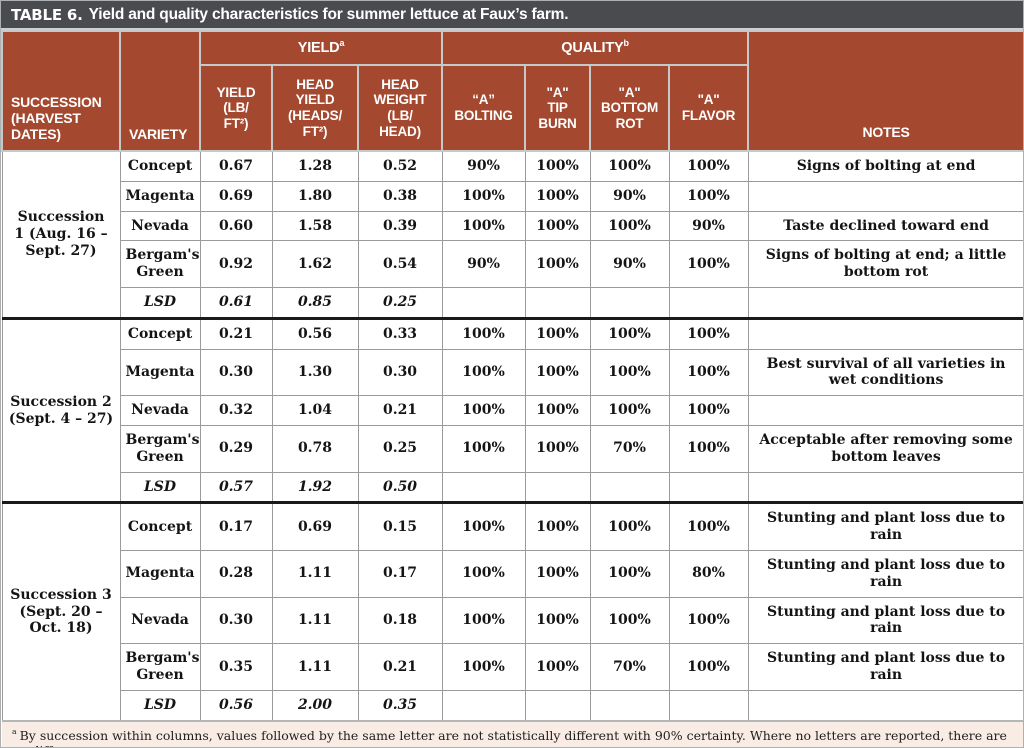 This screenshot has width=1024, height=748. Describe the element at coordinates (629, 264) in the screenshot. I see `bottom-rot-cell: 90%` at that location.